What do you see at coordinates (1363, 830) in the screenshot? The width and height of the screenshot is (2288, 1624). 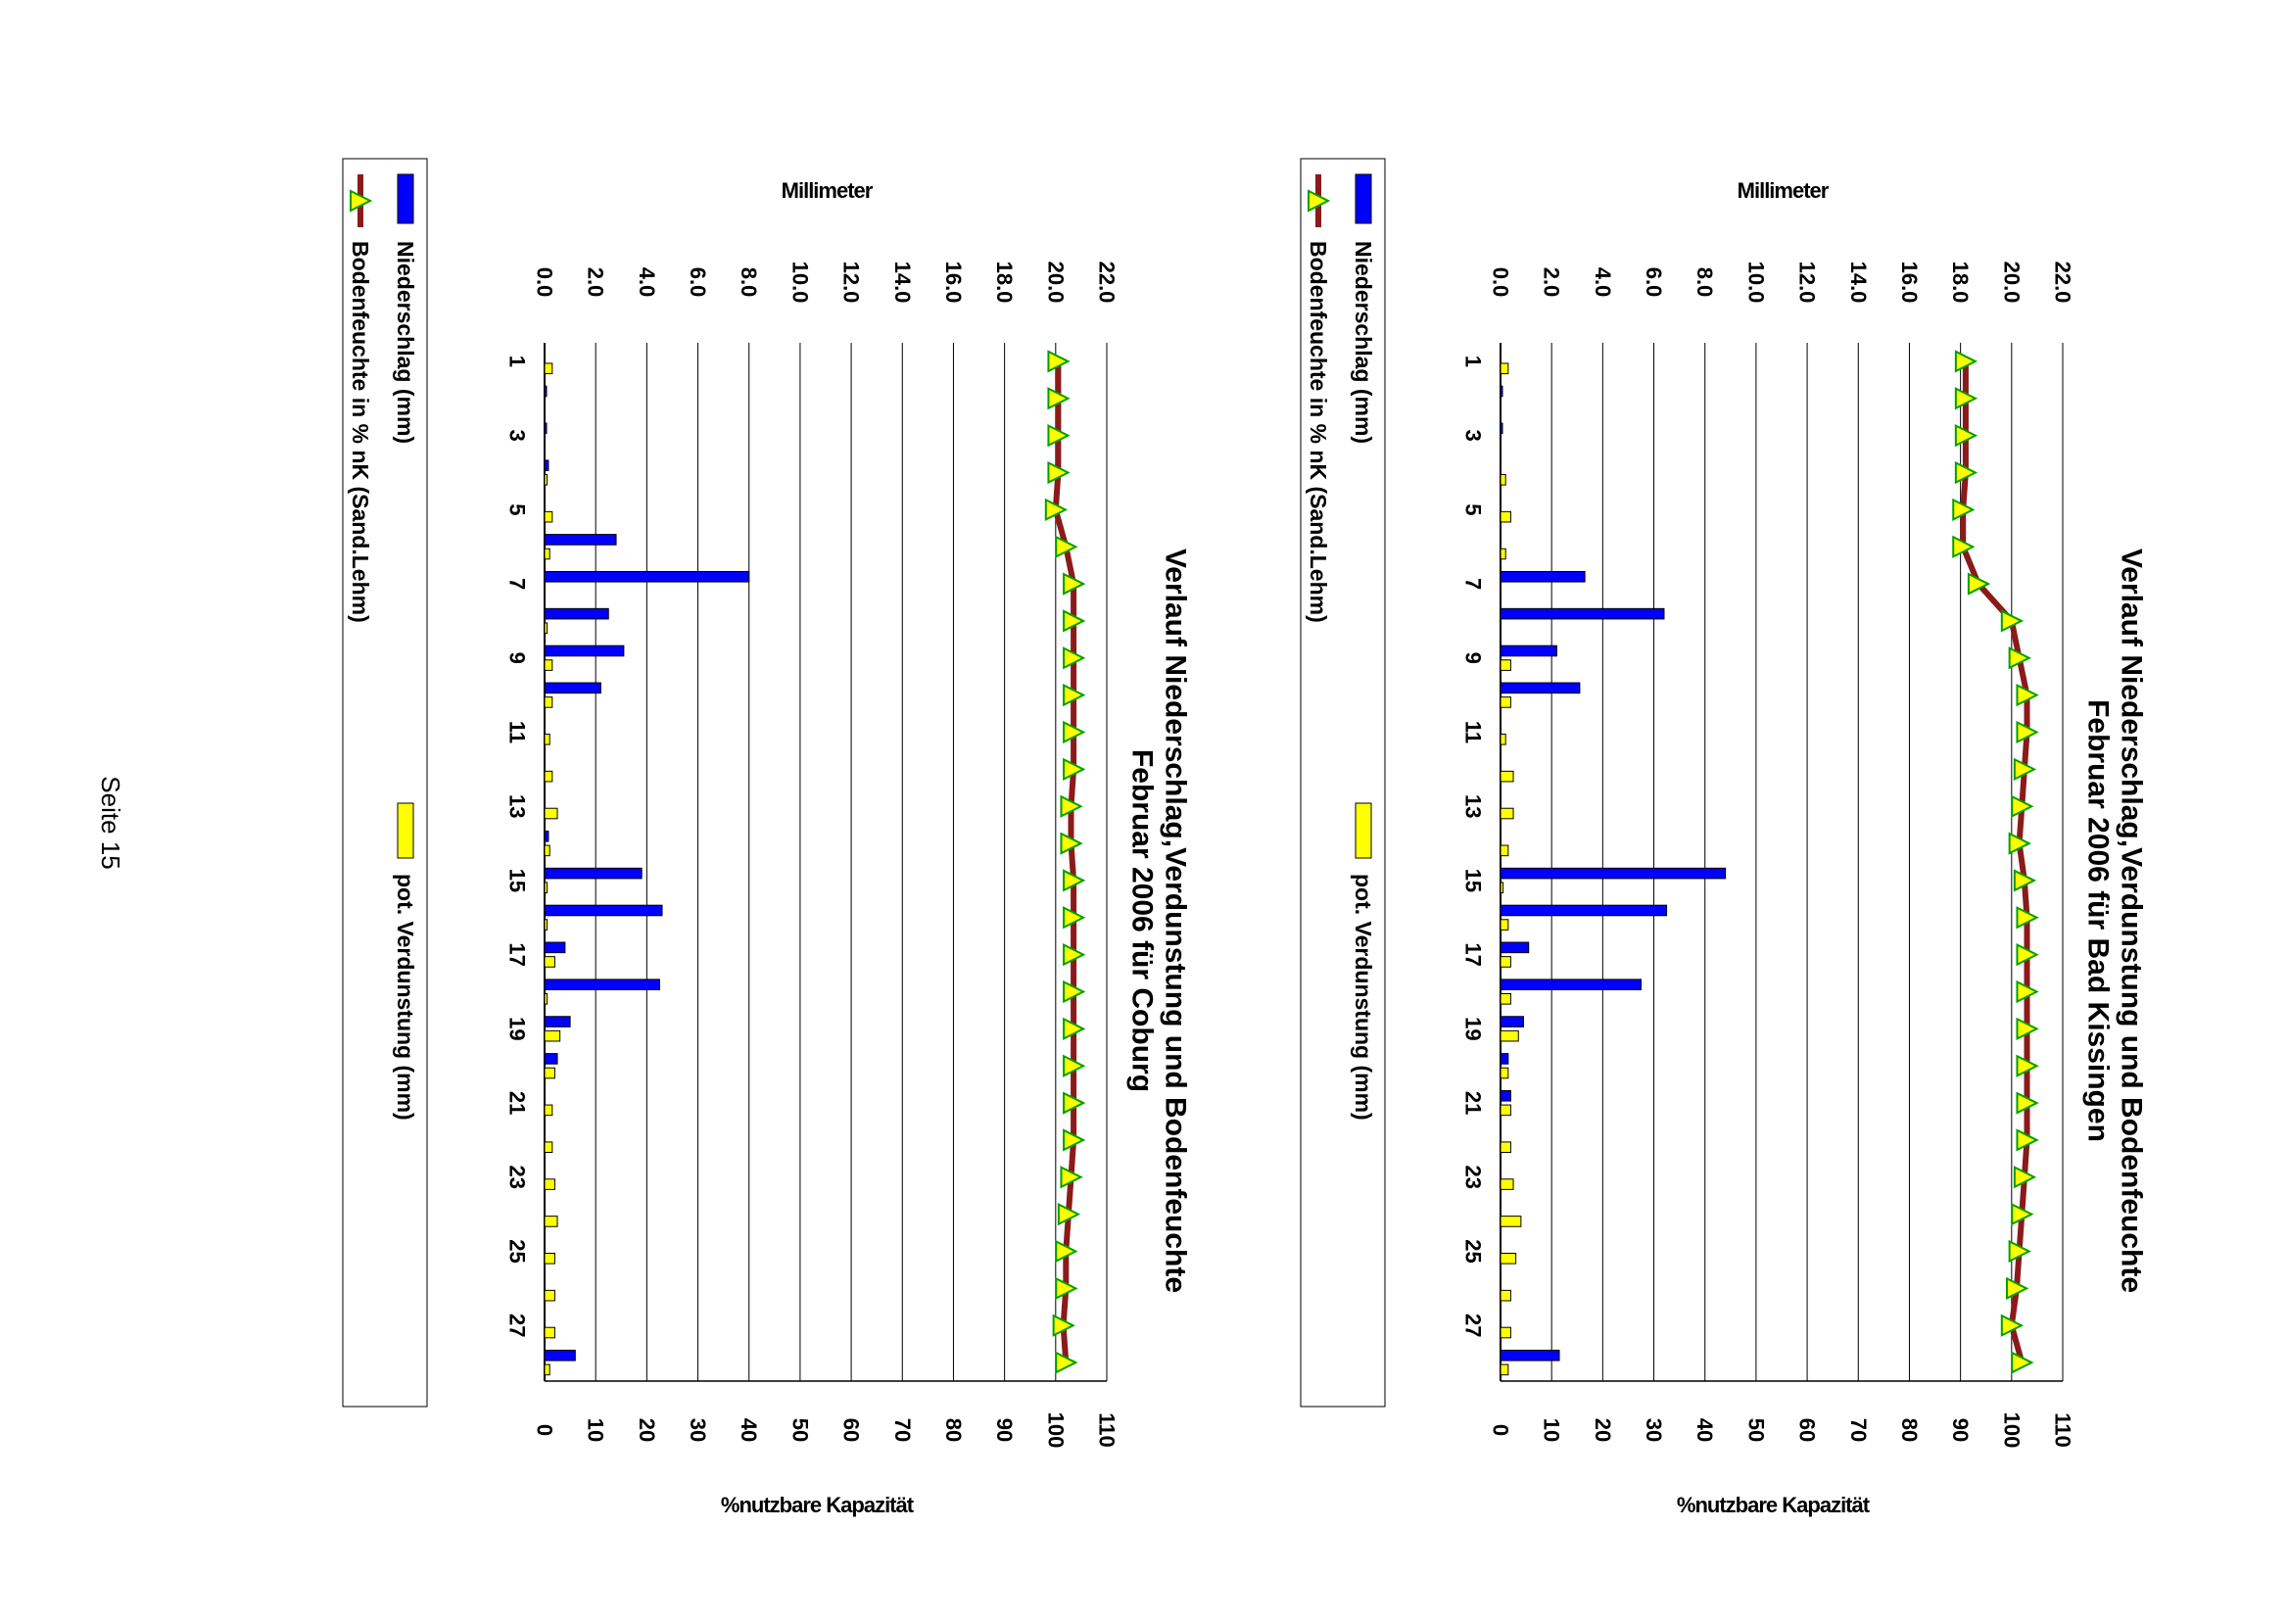 I see `legend-swatch-evap` at bounding box center [1363, 830].